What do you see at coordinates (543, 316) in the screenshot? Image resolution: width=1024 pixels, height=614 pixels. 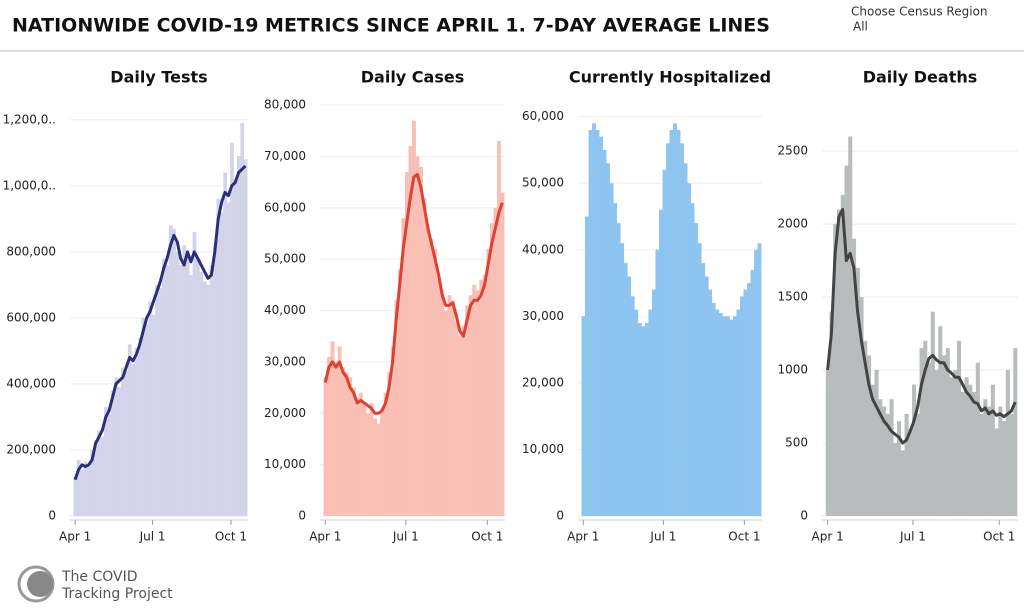 I see `y-tick-label: 30,000` at bounding box center [543, 316].